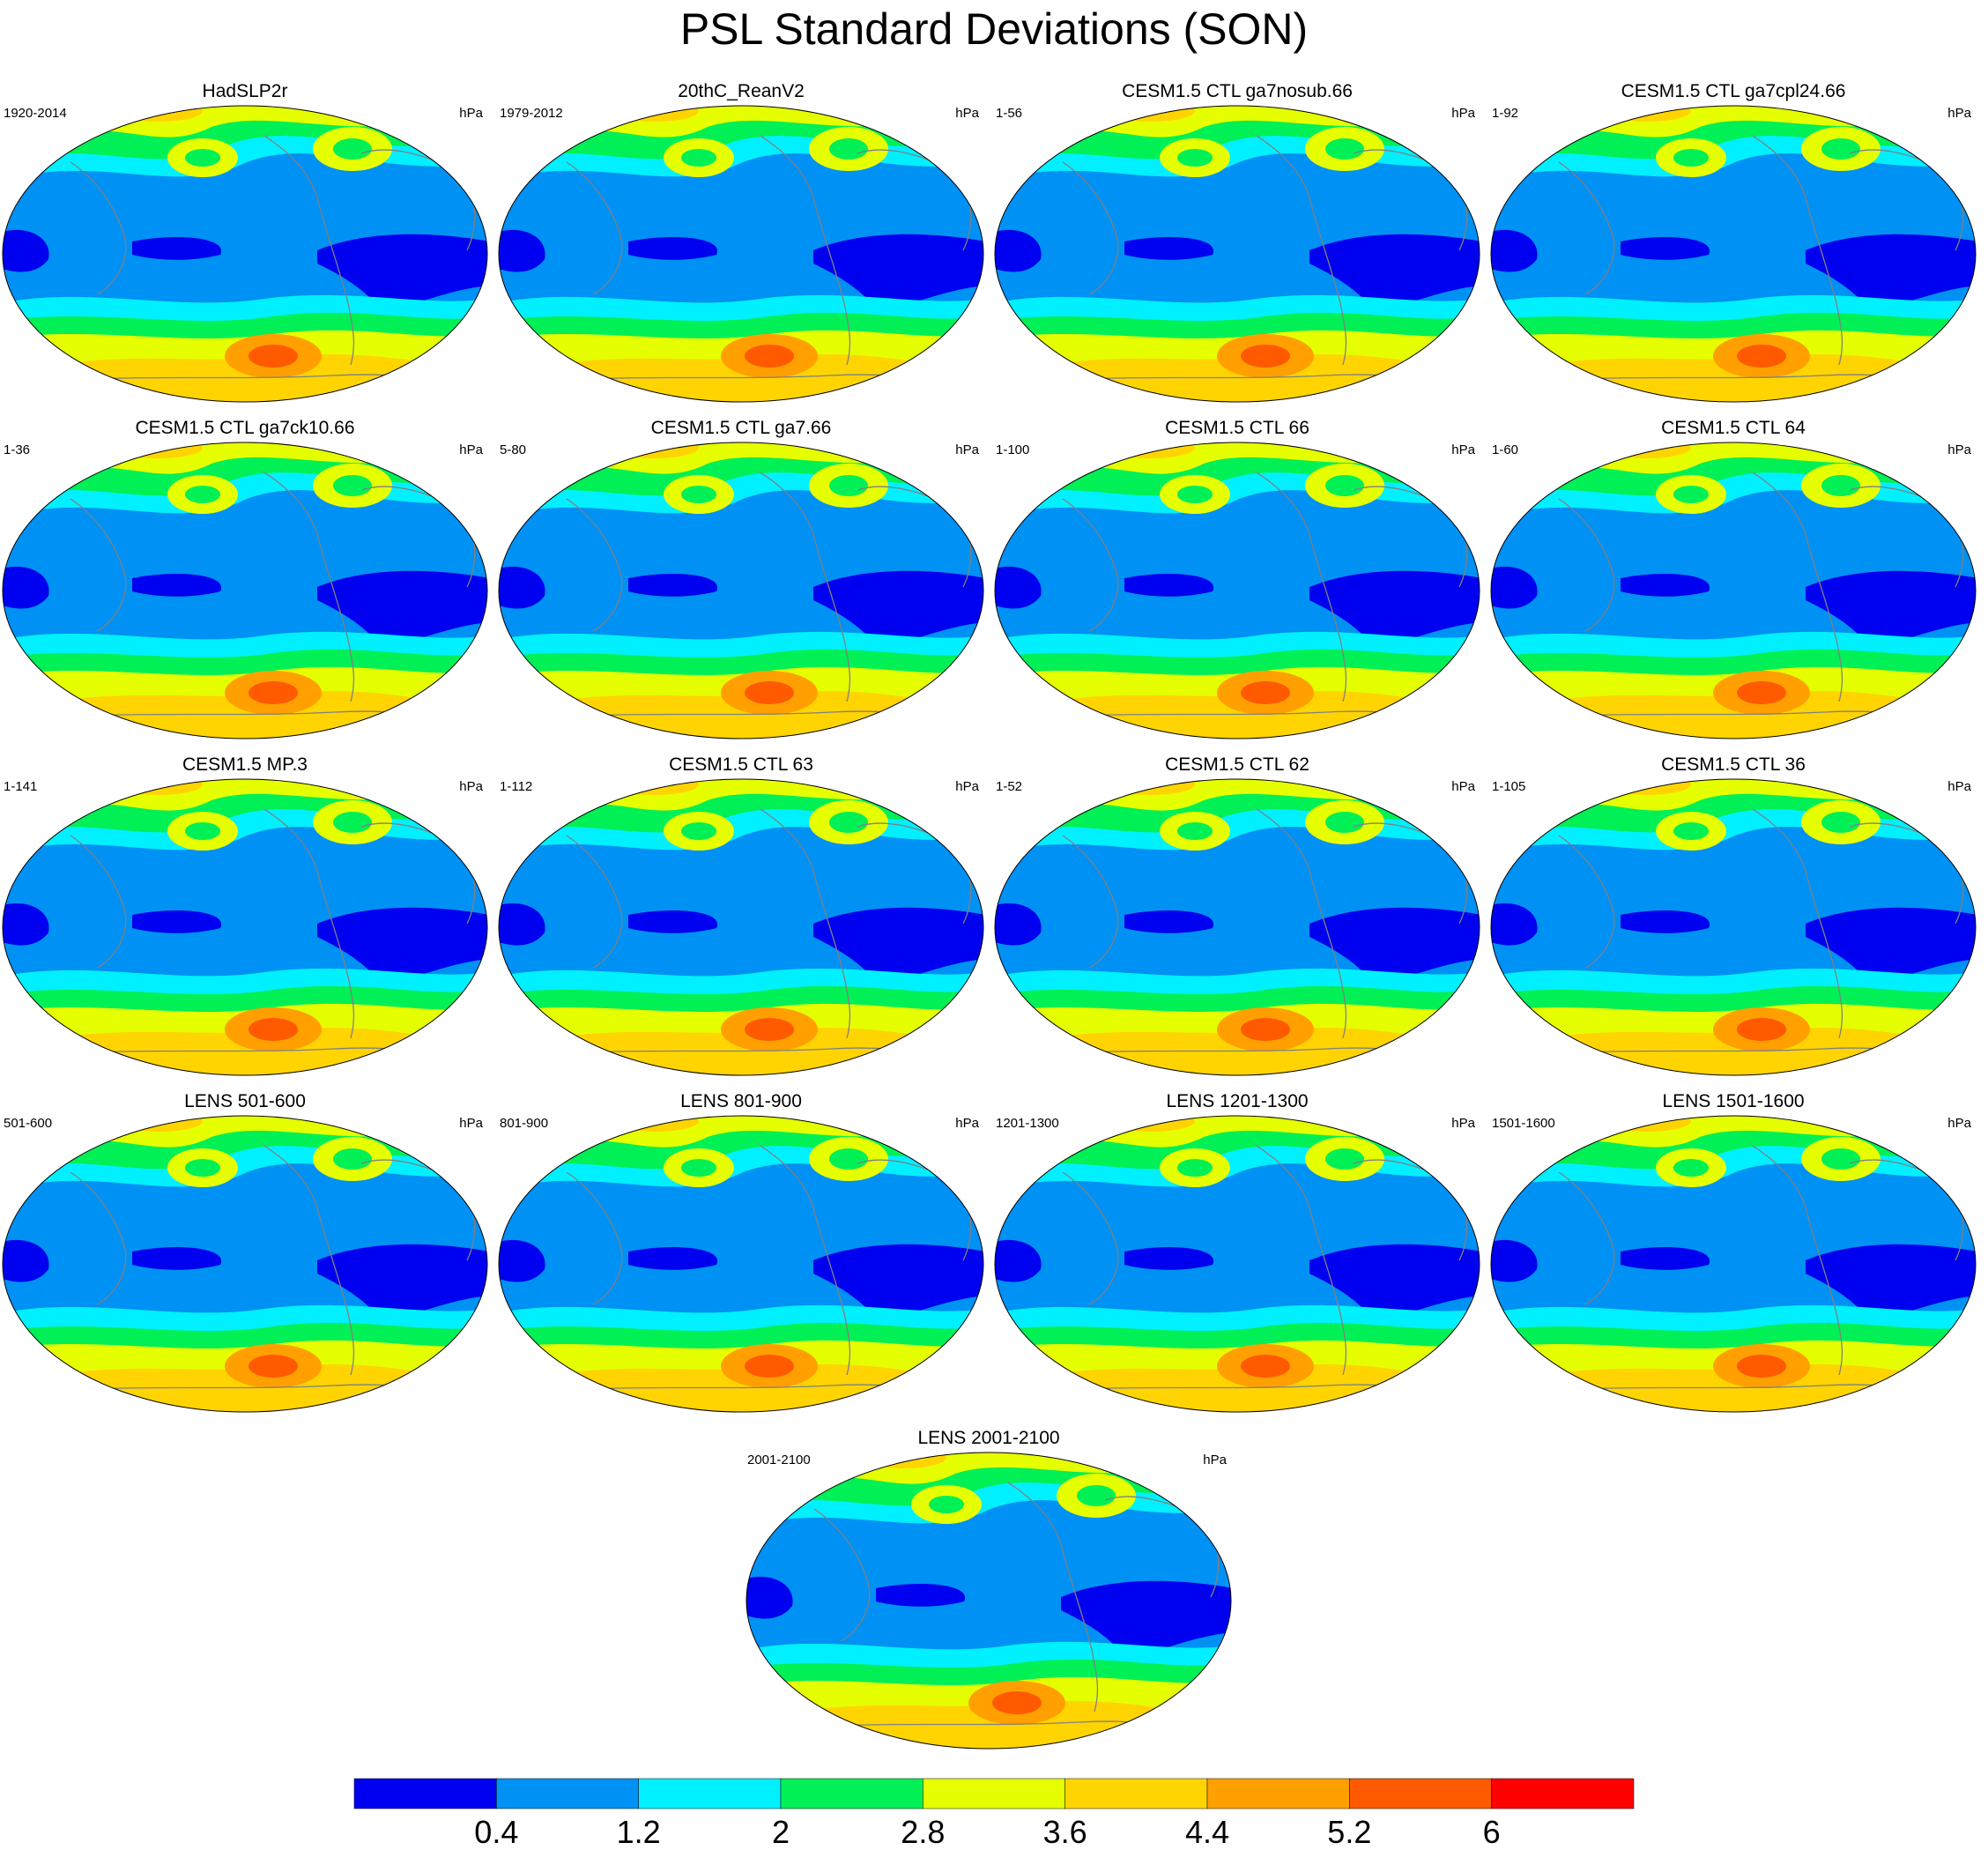 The height and width of the screenshot is (1850, 1988). What do you see at coordinates (21, 786) in the screenshot?
I see `panel-years: 1-141` at bounding box center [21, 786].